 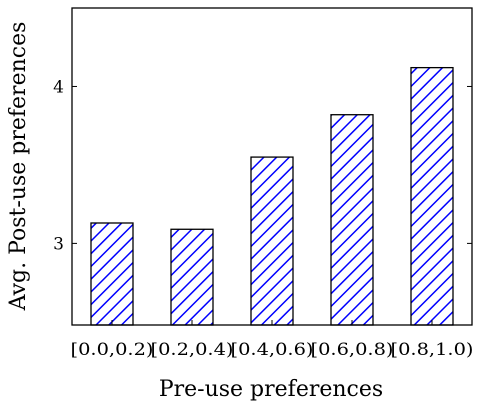 I want to click on y-axis-label: Avg. Post-use preferences, so click(x=18, y=167).